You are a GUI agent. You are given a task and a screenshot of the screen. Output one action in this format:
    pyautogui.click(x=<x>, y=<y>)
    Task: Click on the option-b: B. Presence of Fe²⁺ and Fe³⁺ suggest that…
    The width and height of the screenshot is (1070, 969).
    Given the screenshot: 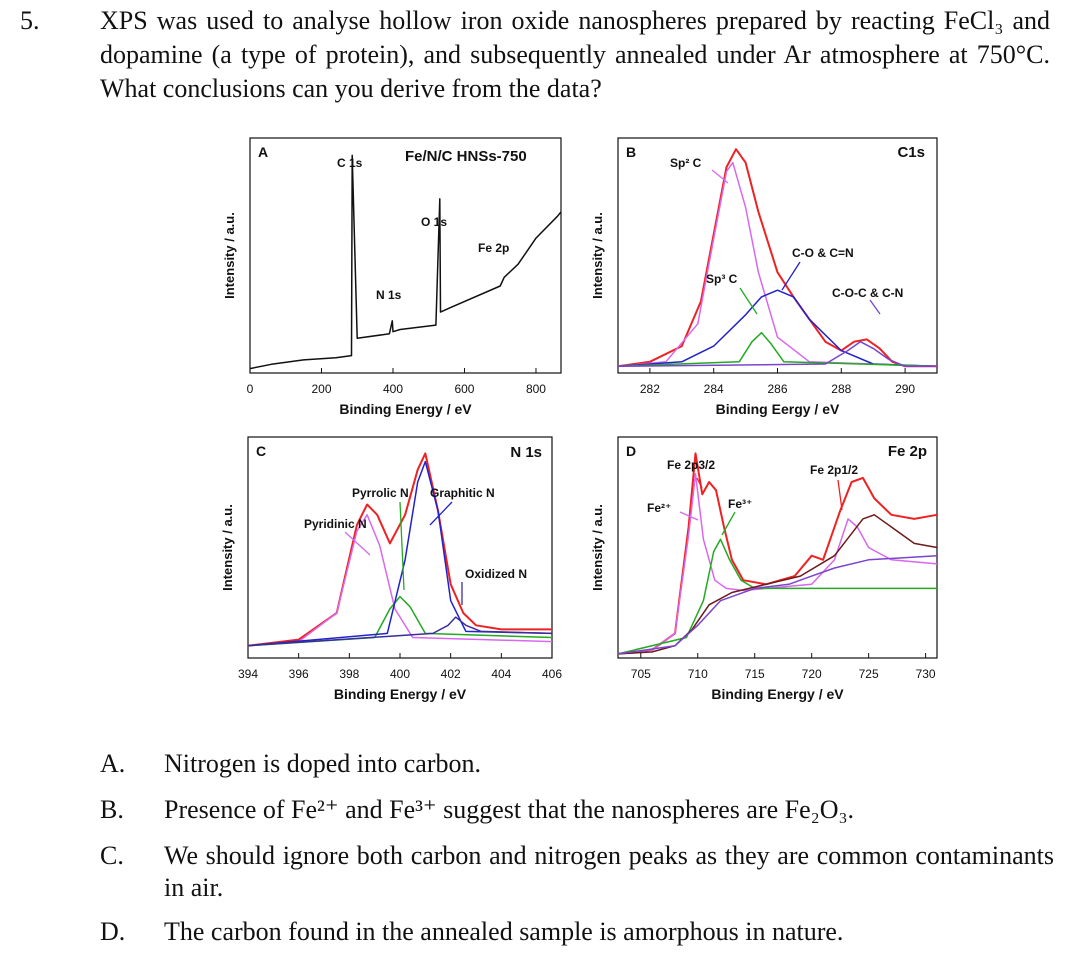 What is the action you would take?
    pyautogui.click(x=577, y=810)
    